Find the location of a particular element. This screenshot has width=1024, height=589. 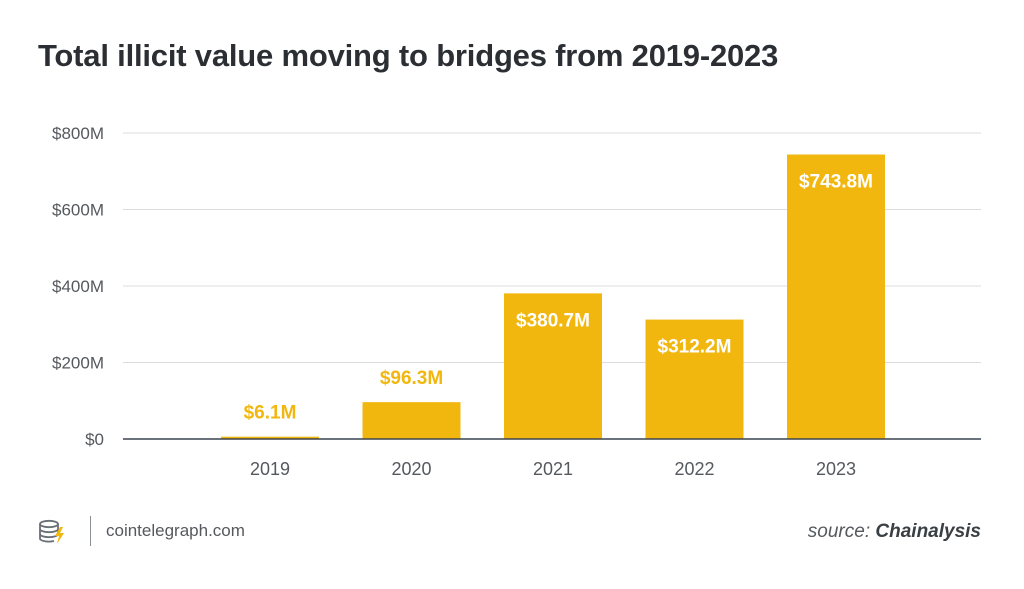

bar-value-label: $743.8M is located at coordinates (836, 181).